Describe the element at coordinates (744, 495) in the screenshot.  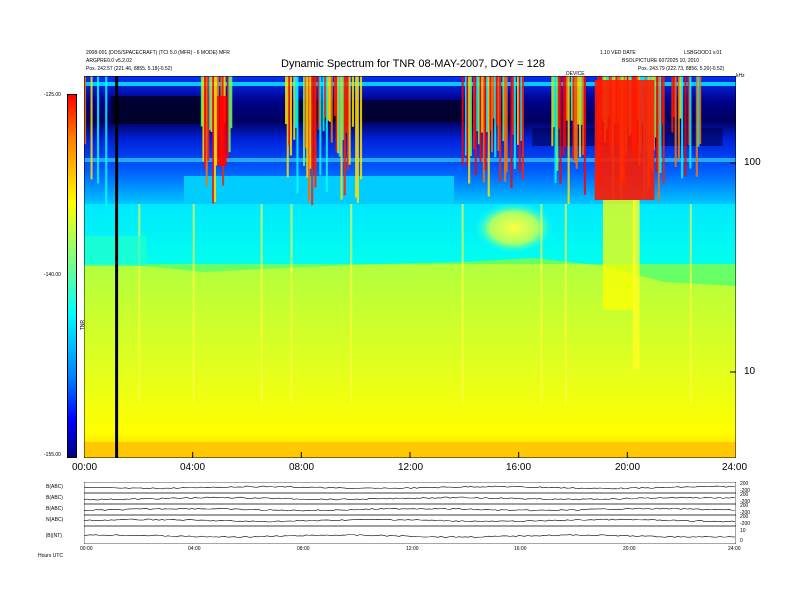
I see `panel-right-3: 200` at that location.